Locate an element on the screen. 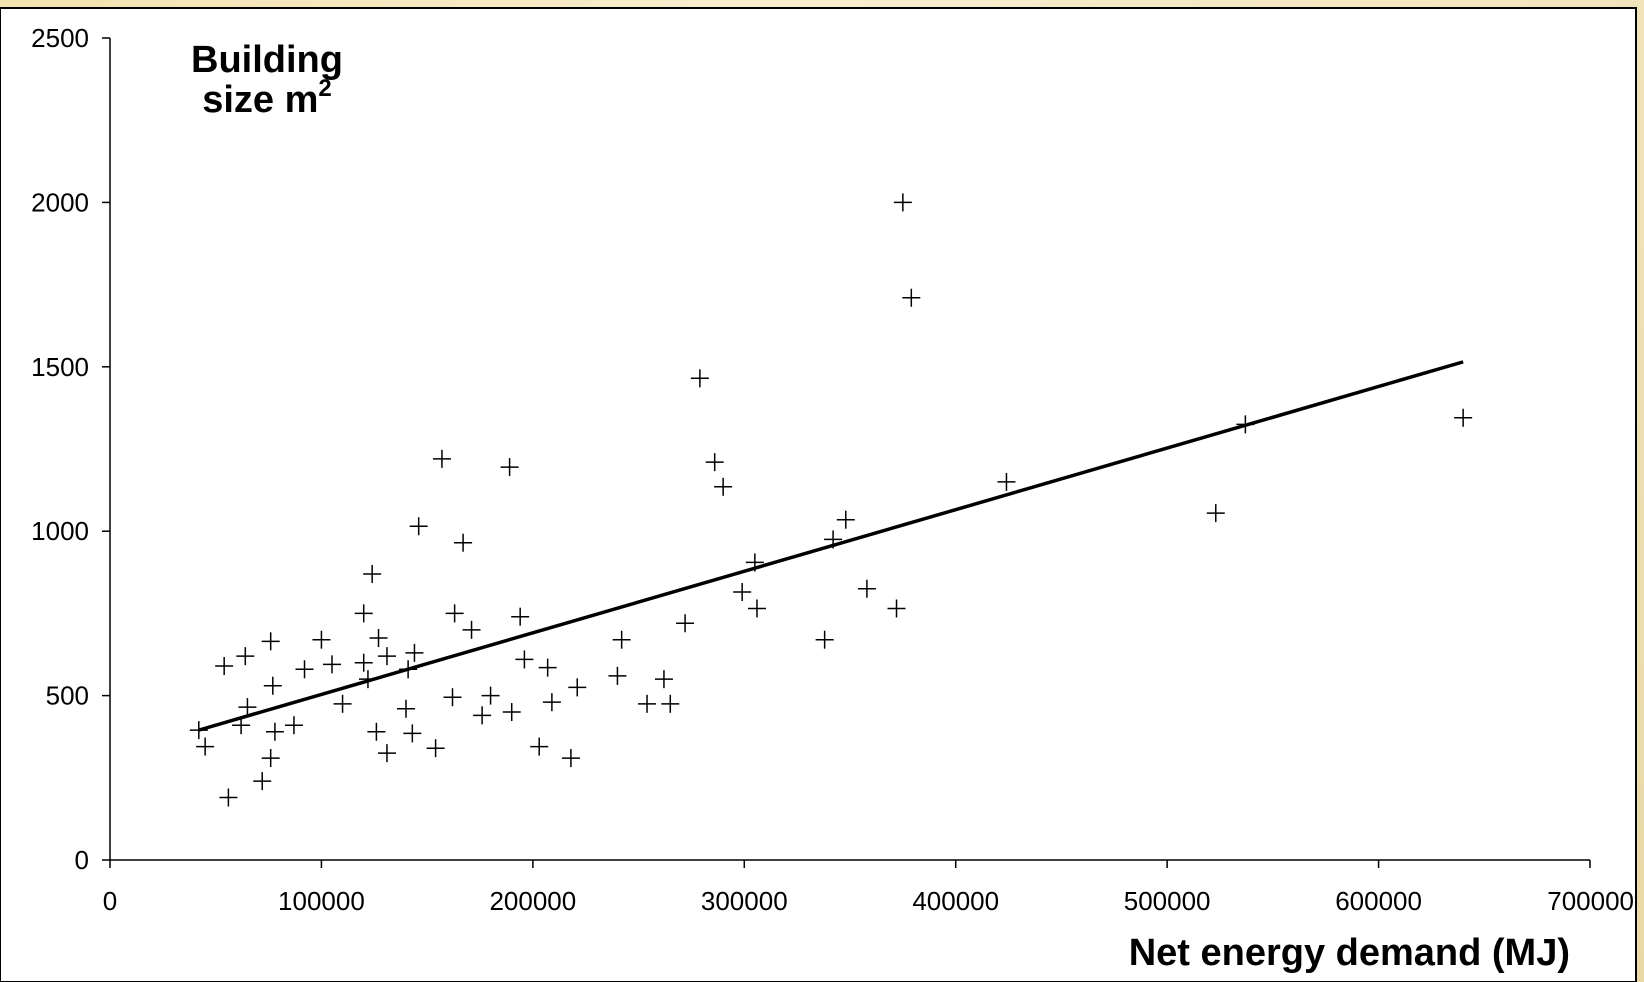 This screenshot has width=1644, height=982. x-tick-label: 600000 is located at coordinates (1378, 901).